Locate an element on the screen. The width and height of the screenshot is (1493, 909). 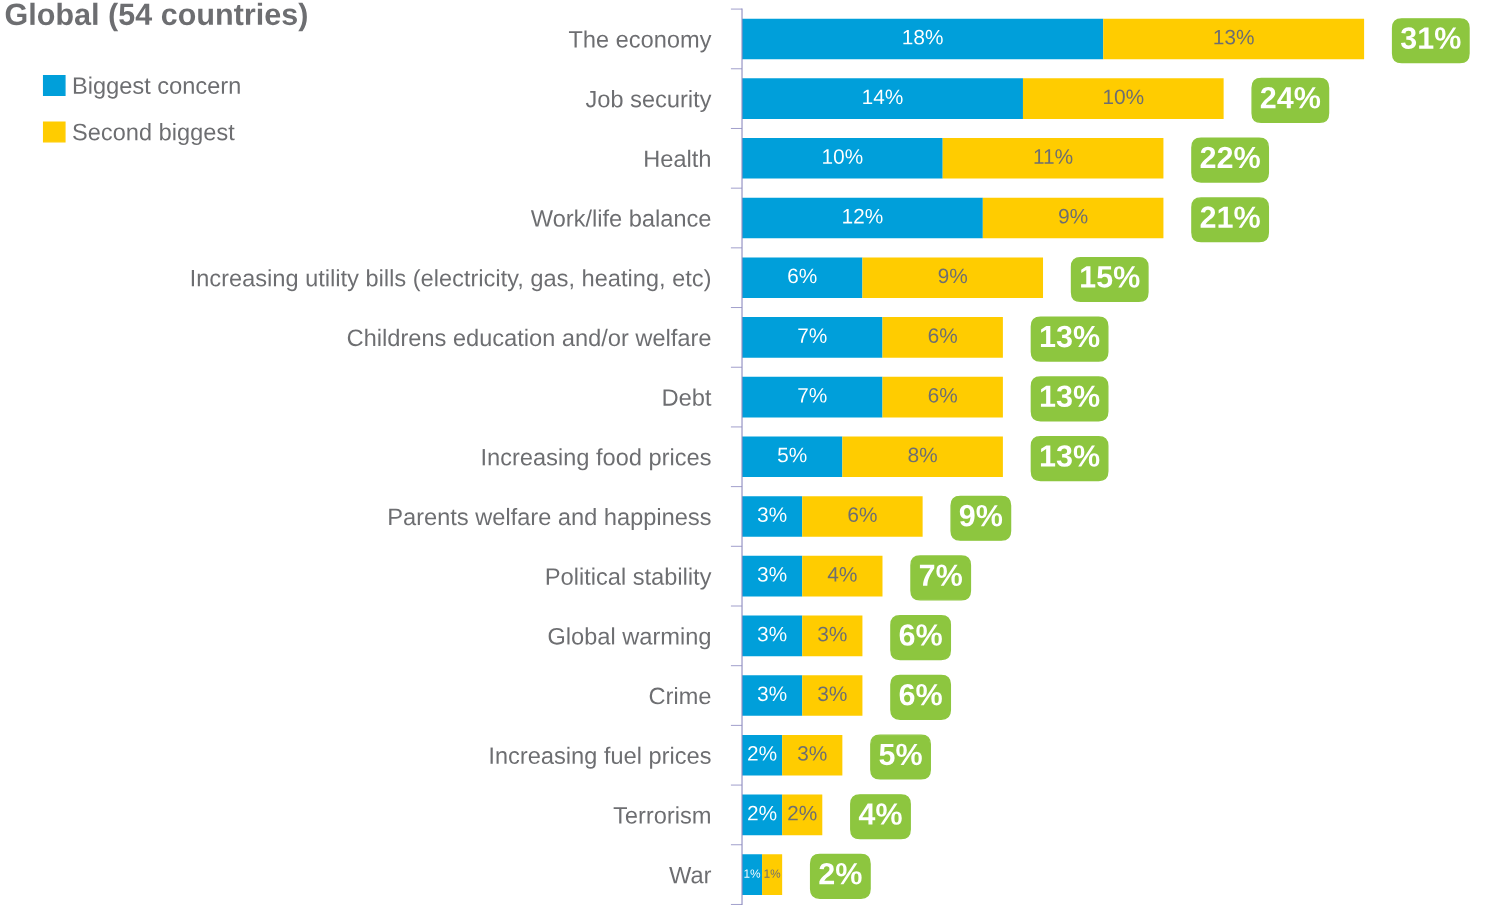
data-label: 5% is located at coordinates (792, 455).